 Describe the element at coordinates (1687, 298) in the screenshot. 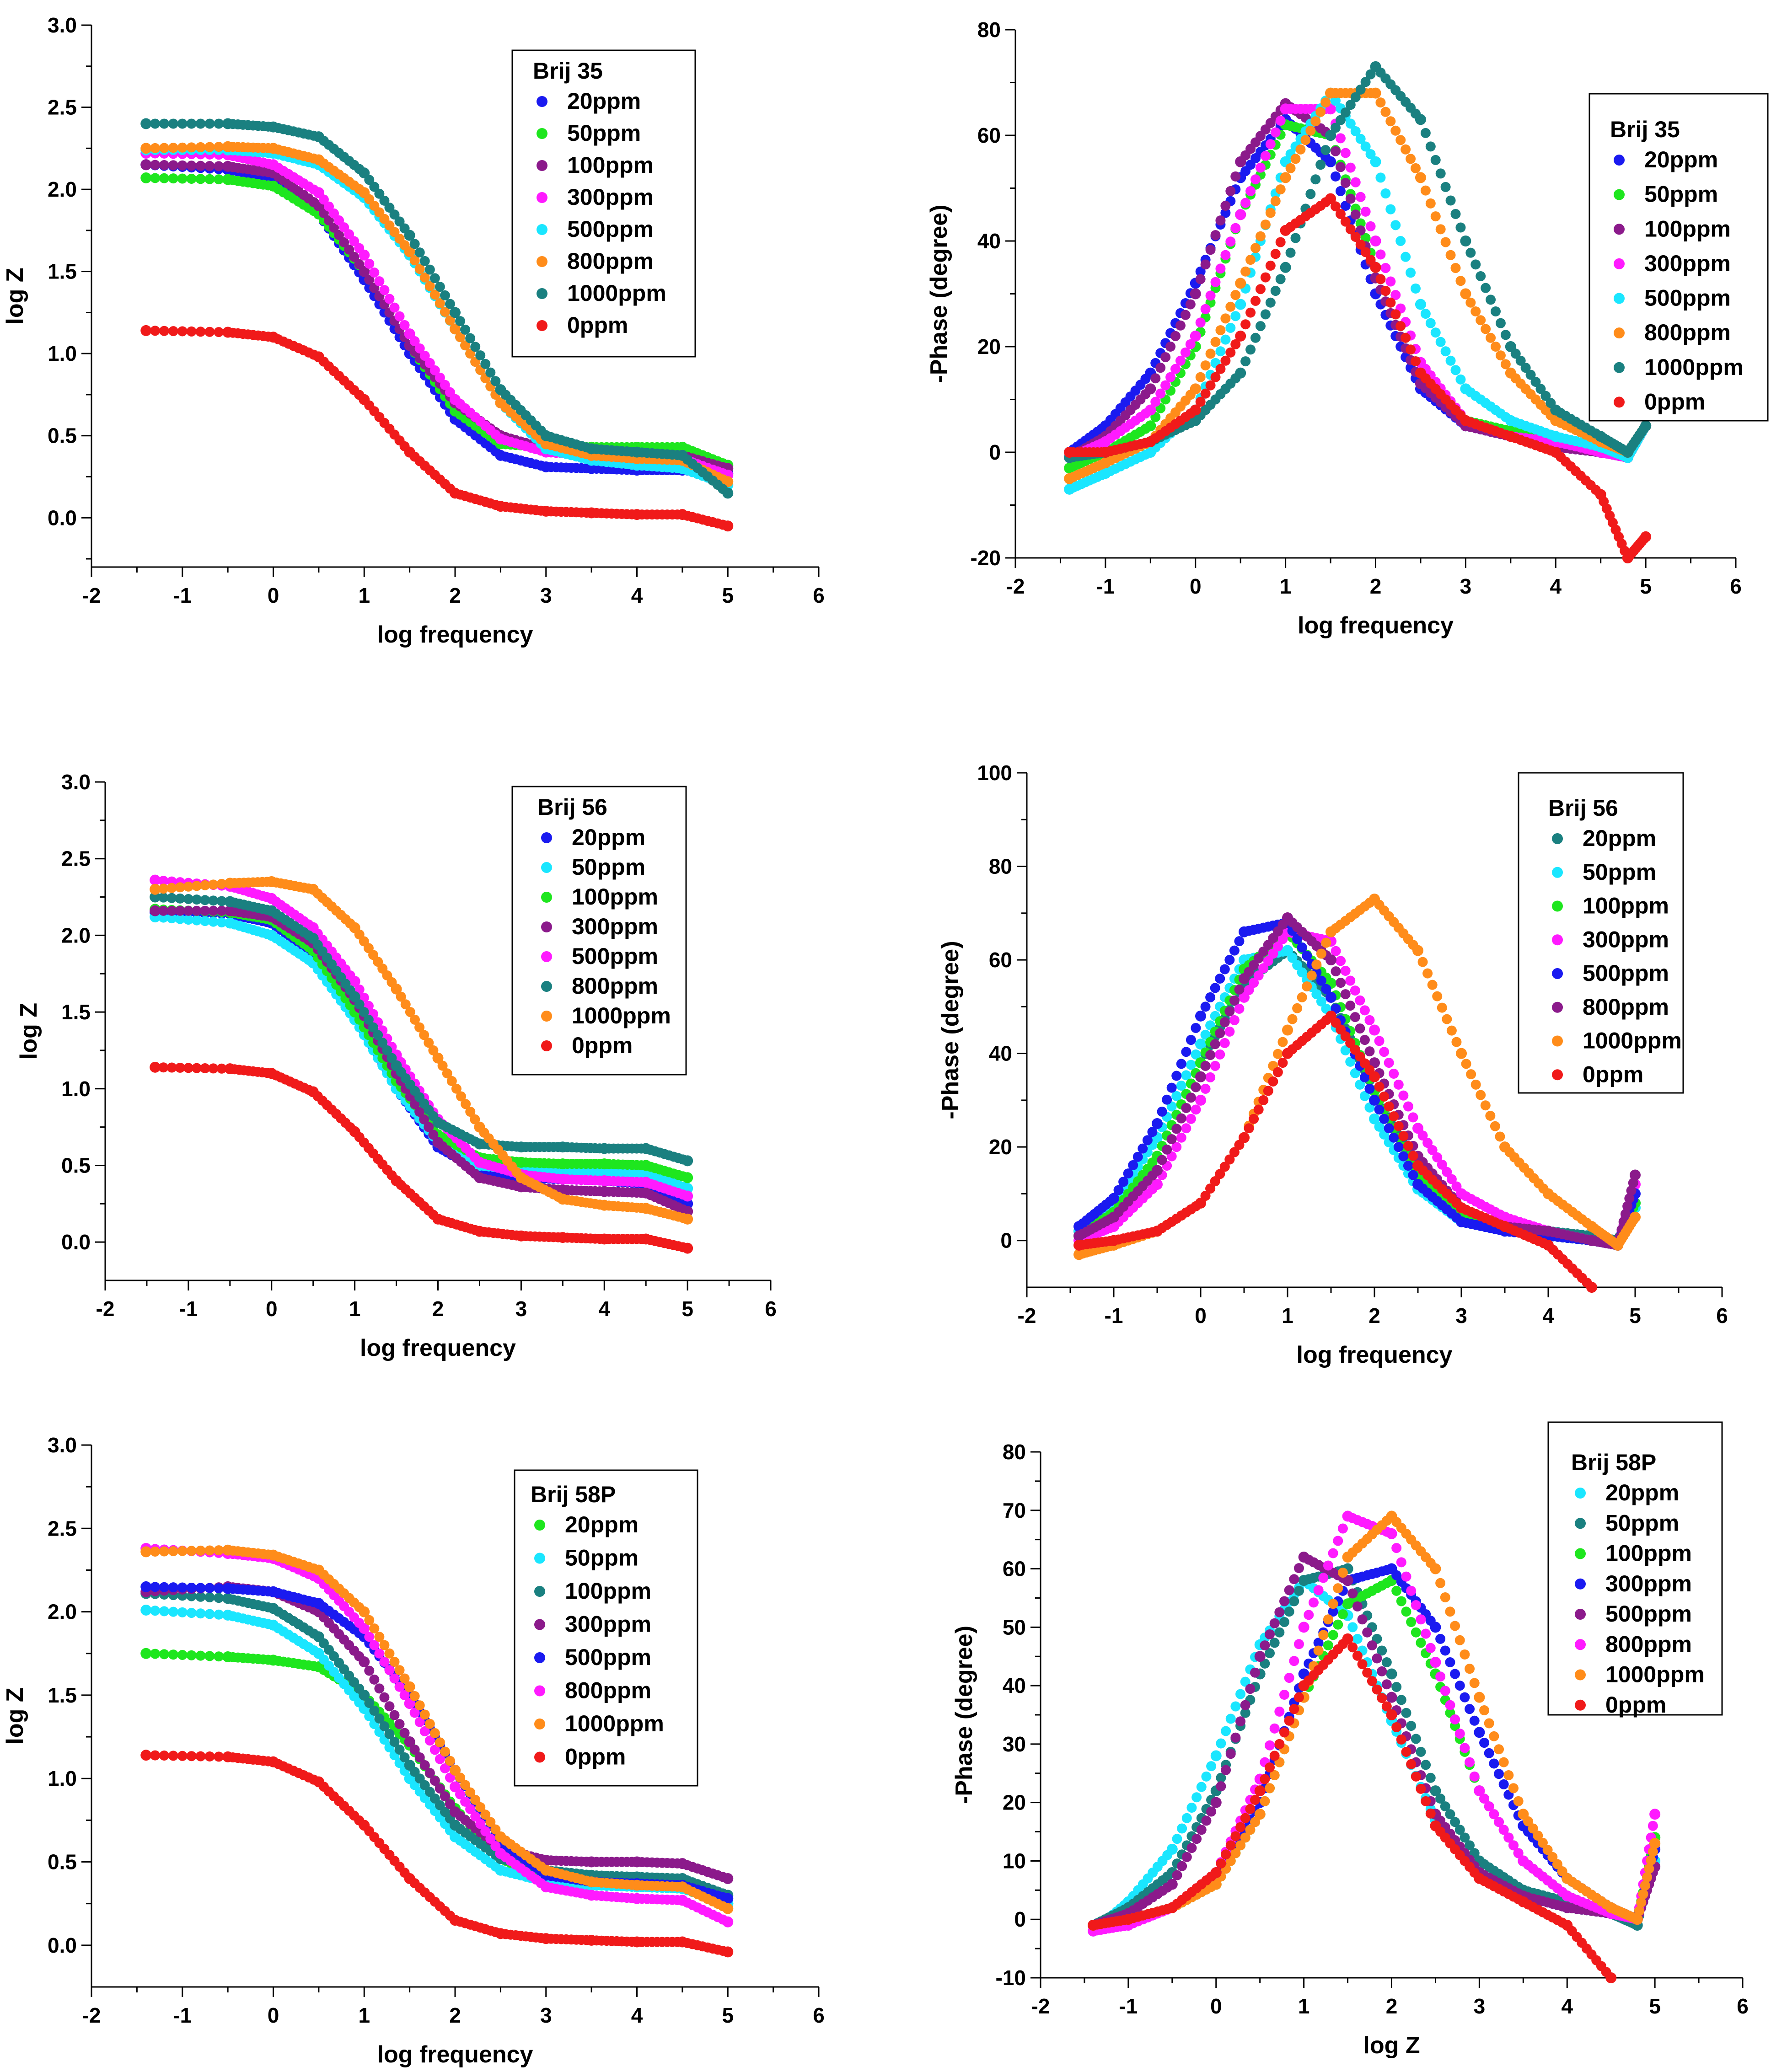

I see `legend-entry: 500ppm` at that location.